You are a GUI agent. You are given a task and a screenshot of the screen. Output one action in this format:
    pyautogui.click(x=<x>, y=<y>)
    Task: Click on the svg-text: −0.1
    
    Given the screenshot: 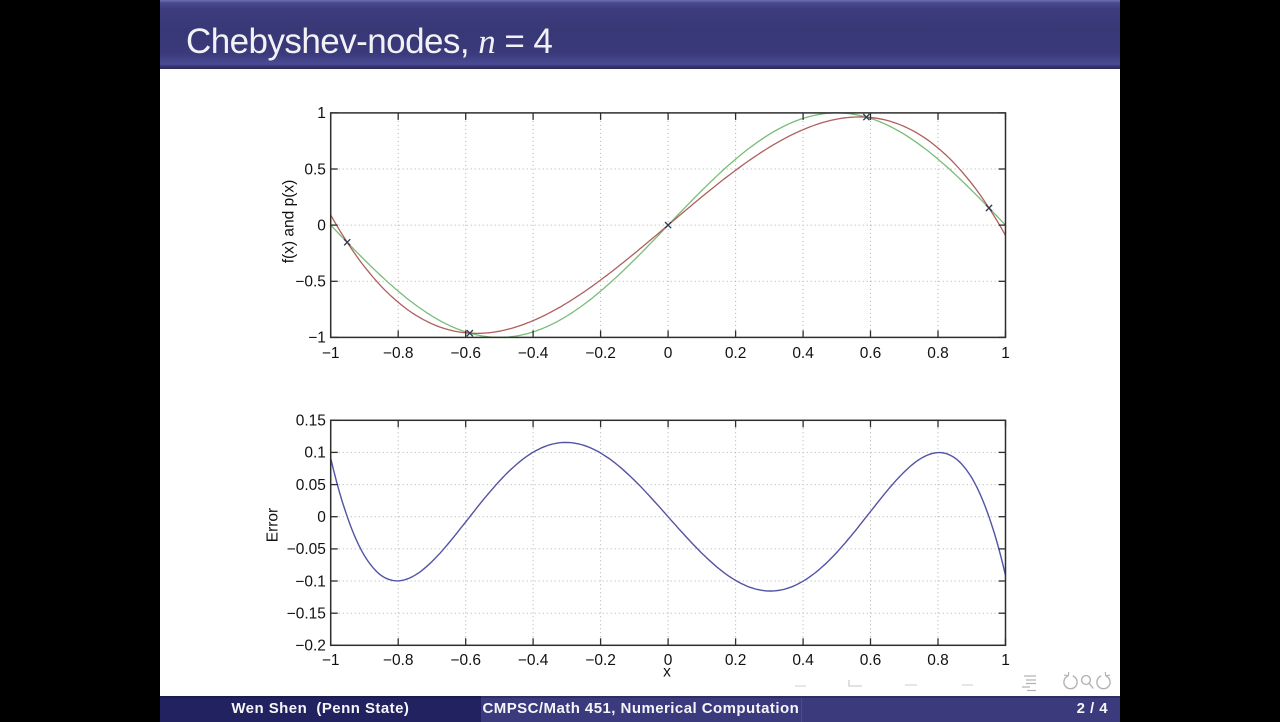 What is the action you would take?
    pyautogui.click(x=310, y=581)
    